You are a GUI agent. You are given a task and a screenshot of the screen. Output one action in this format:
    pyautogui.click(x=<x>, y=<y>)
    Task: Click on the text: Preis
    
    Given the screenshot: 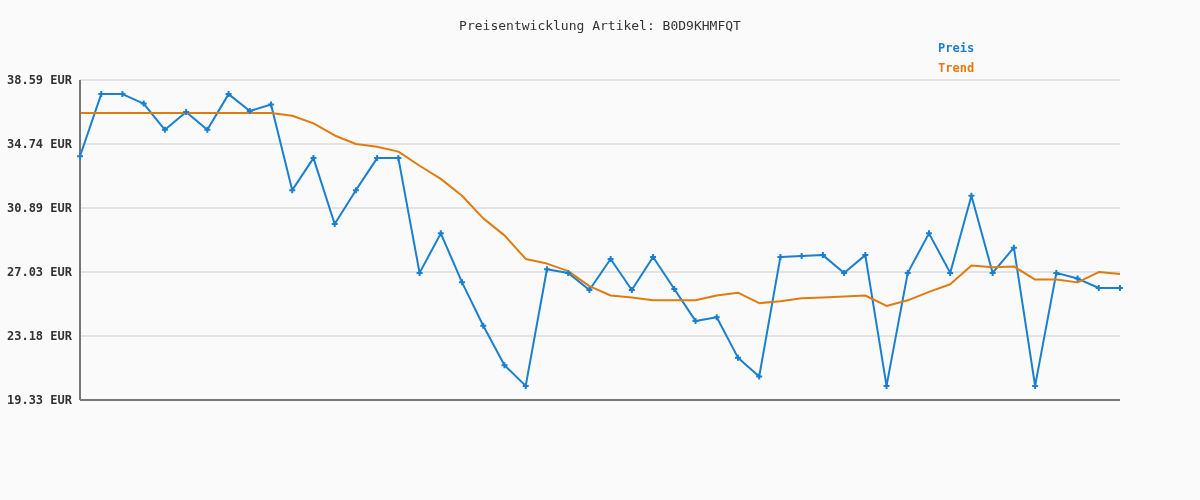 What is the action you would take?
    pyautogui.click(x=956, y=48)
    